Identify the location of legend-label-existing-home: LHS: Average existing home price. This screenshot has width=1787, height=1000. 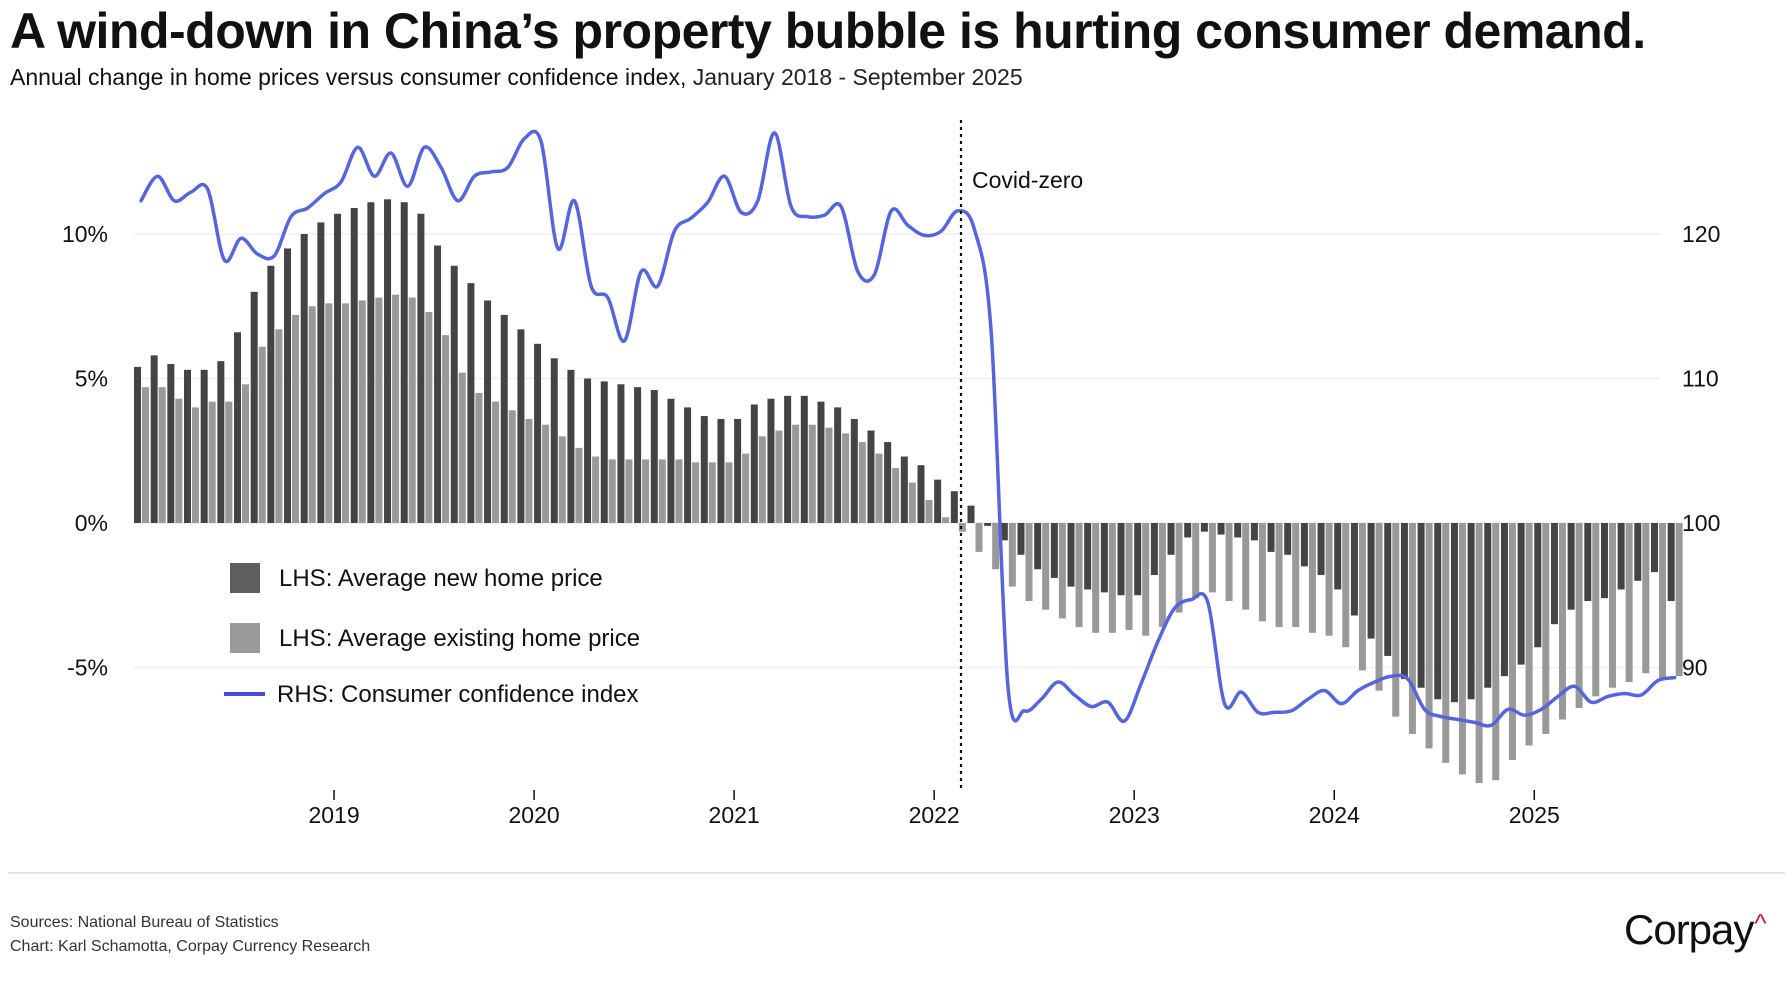
(459, 638).